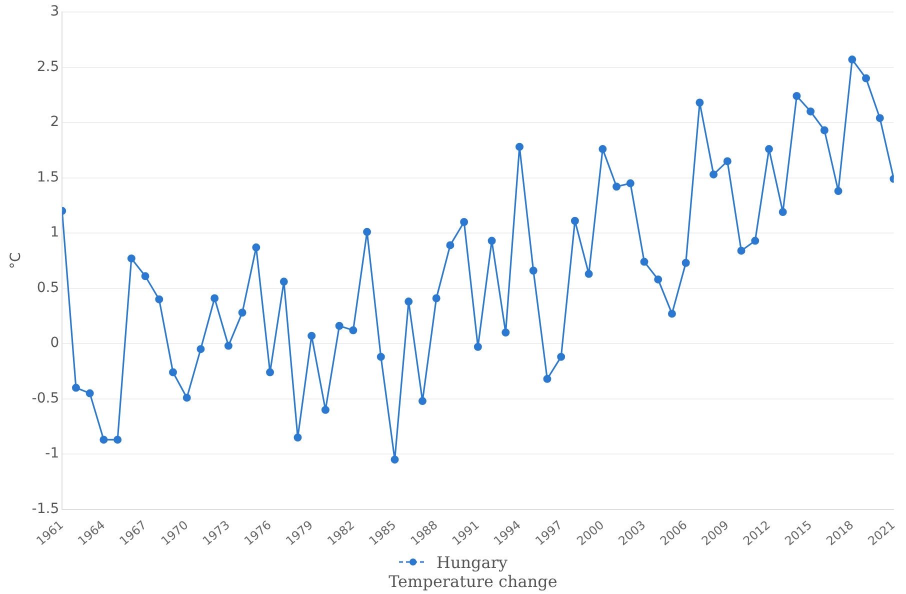 This screenshot has height=594, width=906. What do you see at coordinates (472, 562) in the screenshot?
I see `legend-label: Hungary` at bounding box center [472, 562].